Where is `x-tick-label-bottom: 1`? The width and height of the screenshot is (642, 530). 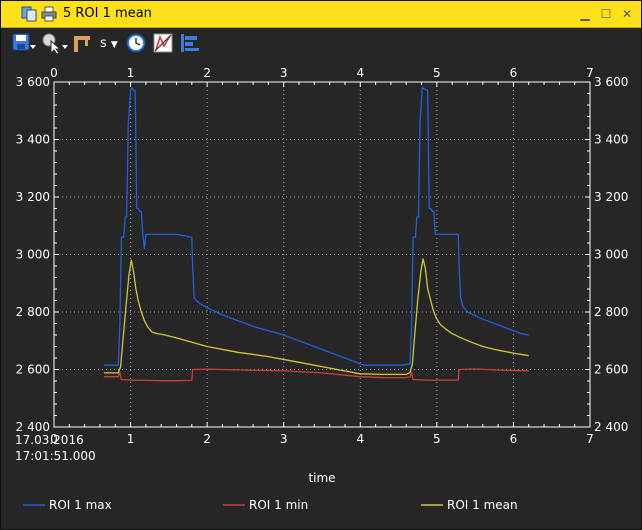 x-tick-label-bottom: 1 is located at coordinates (131, 439).